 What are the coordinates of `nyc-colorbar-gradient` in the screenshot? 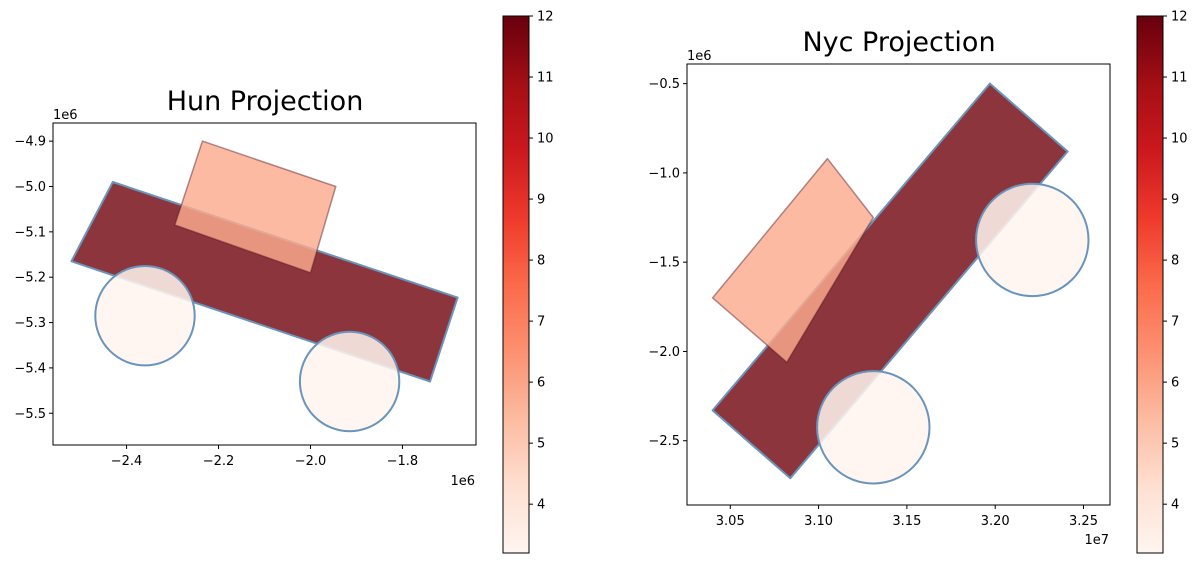 It's located at (1150, 284).